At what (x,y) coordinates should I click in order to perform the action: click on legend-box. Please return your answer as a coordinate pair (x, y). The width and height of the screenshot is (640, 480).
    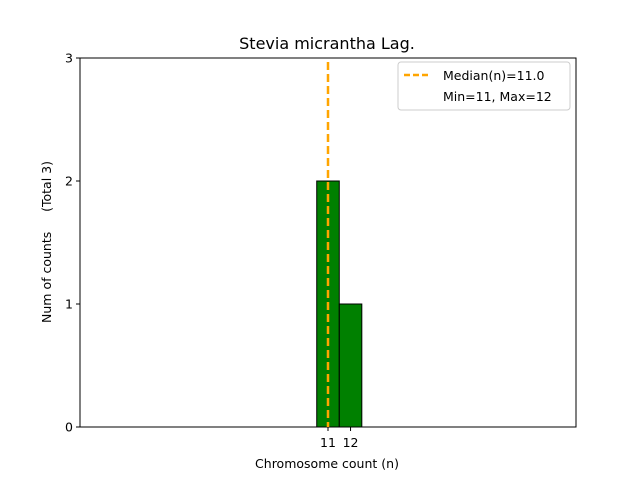
    Looking at the image, I should click on (484, 86).